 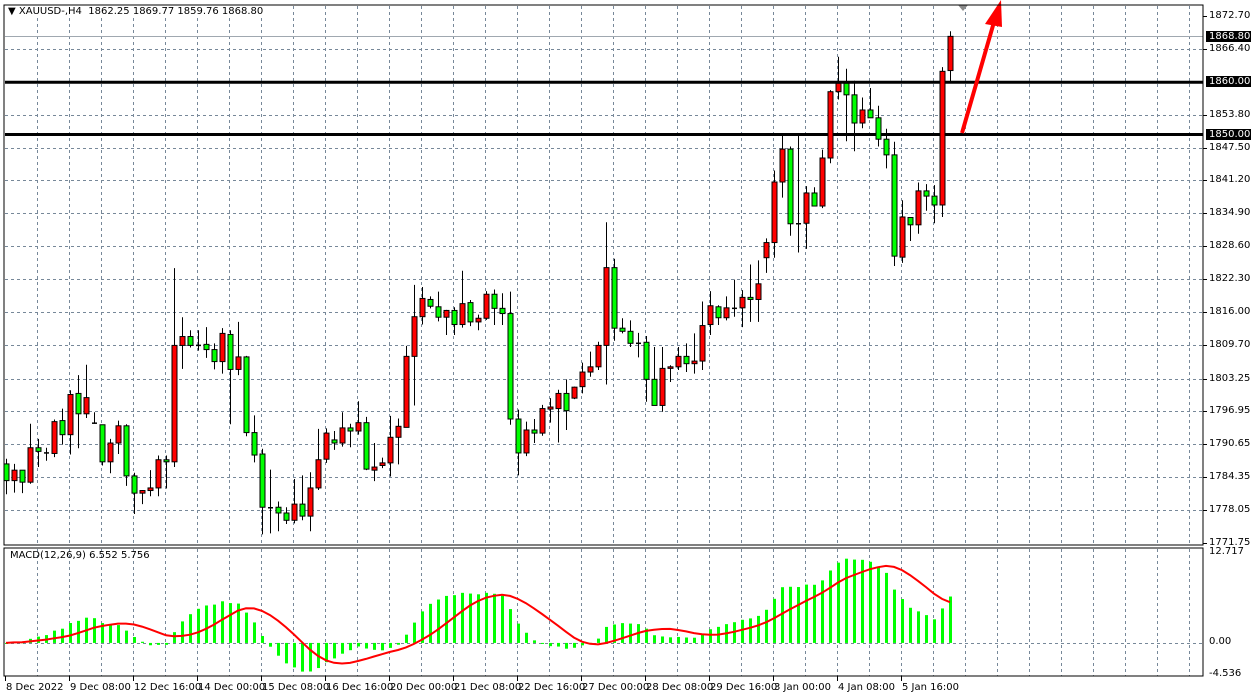 I want to click on price-tick-label: 1822.30, so click(x=1230, y=278).